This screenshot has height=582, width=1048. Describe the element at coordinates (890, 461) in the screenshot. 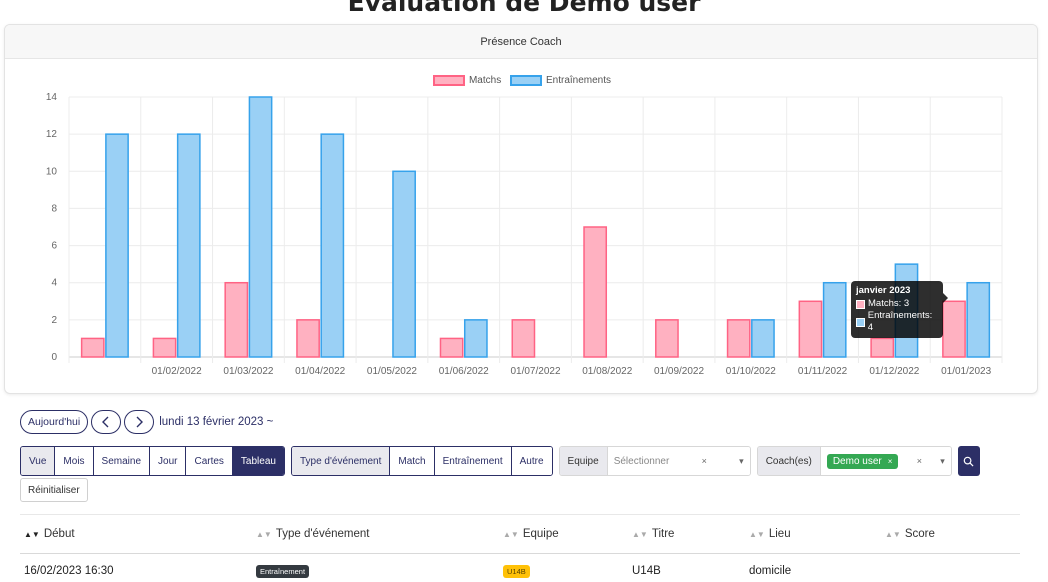

I see `tag-remove-icon: ×` at that location.